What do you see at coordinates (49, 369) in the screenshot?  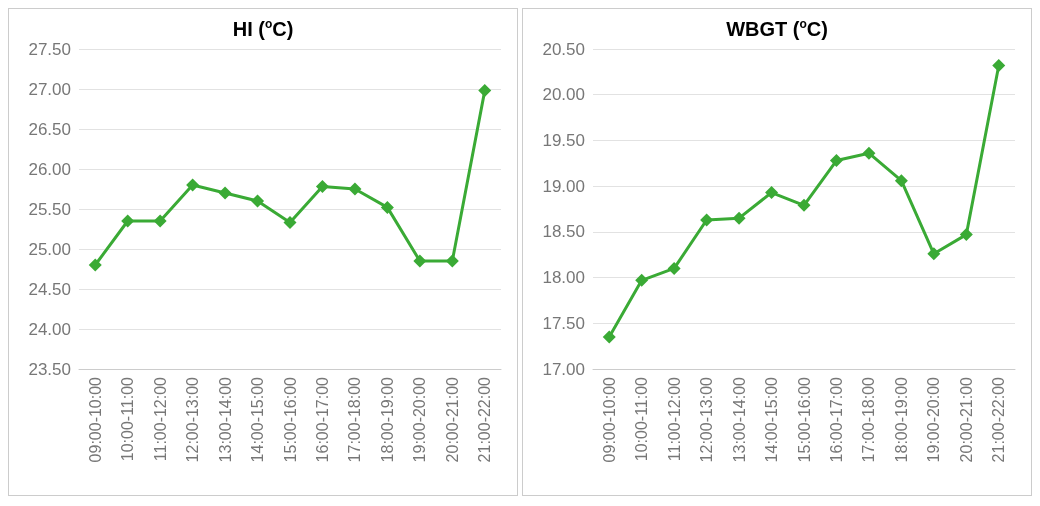 I see `y-tick-label: 23.50` at bounding box center [49, 369].